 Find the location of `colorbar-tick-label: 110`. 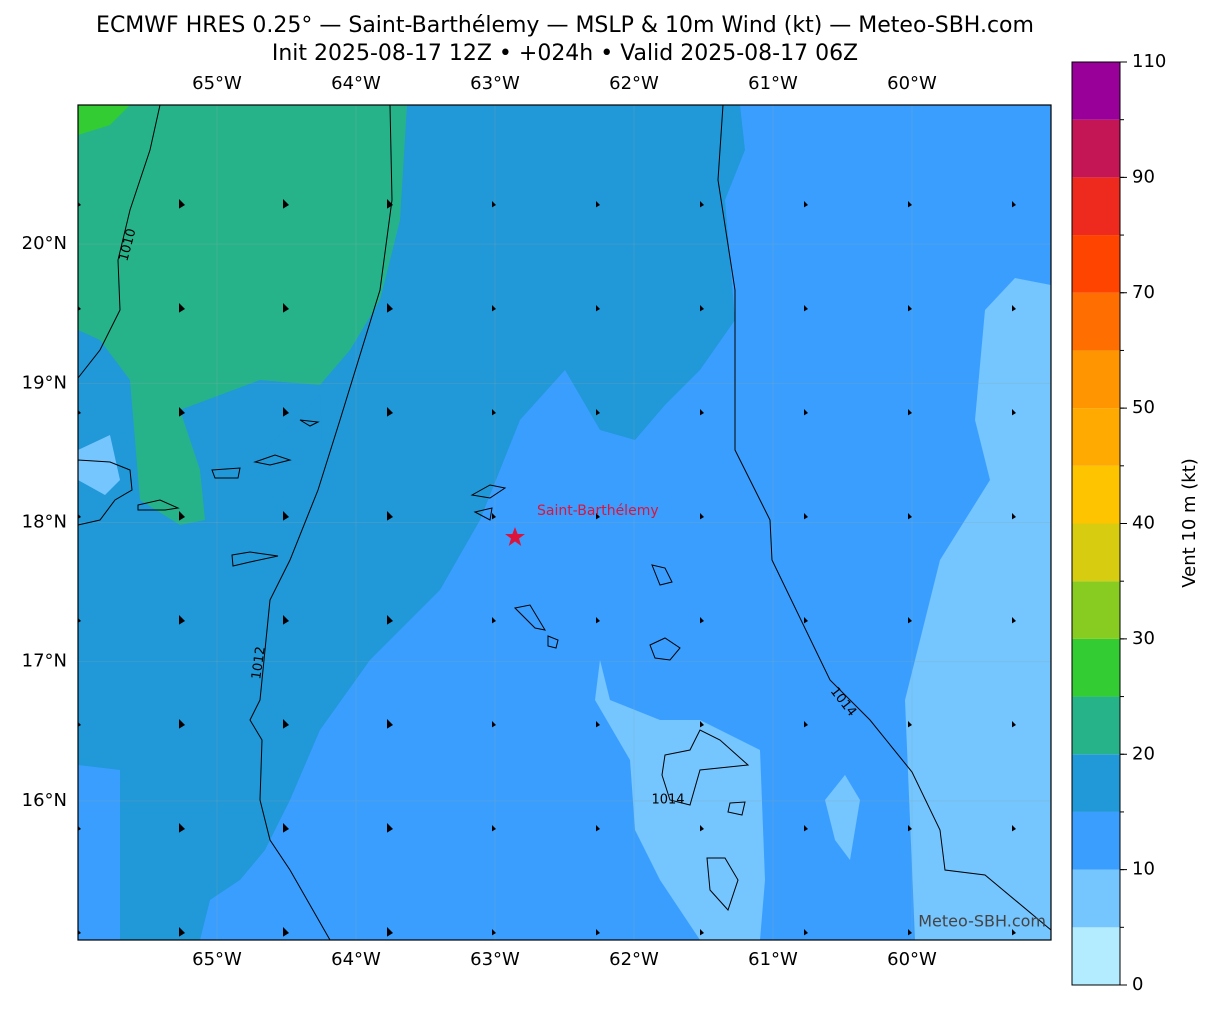

colorbar-tick-label: 110 is located at coordinates (1149, 61).